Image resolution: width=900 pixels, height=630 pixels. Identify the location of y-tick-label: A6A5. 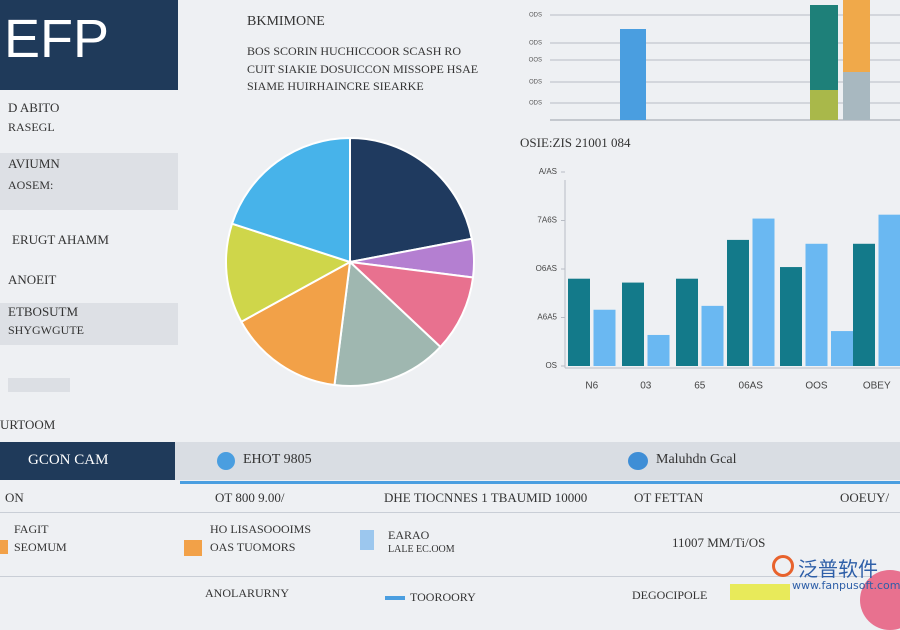
(547, 317).